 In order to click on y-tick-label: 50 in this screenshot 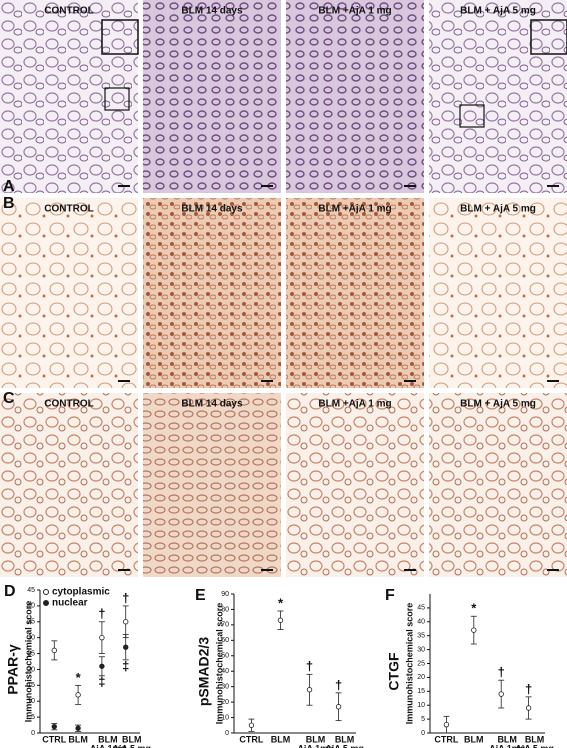, I will do `click(225, 656)`.